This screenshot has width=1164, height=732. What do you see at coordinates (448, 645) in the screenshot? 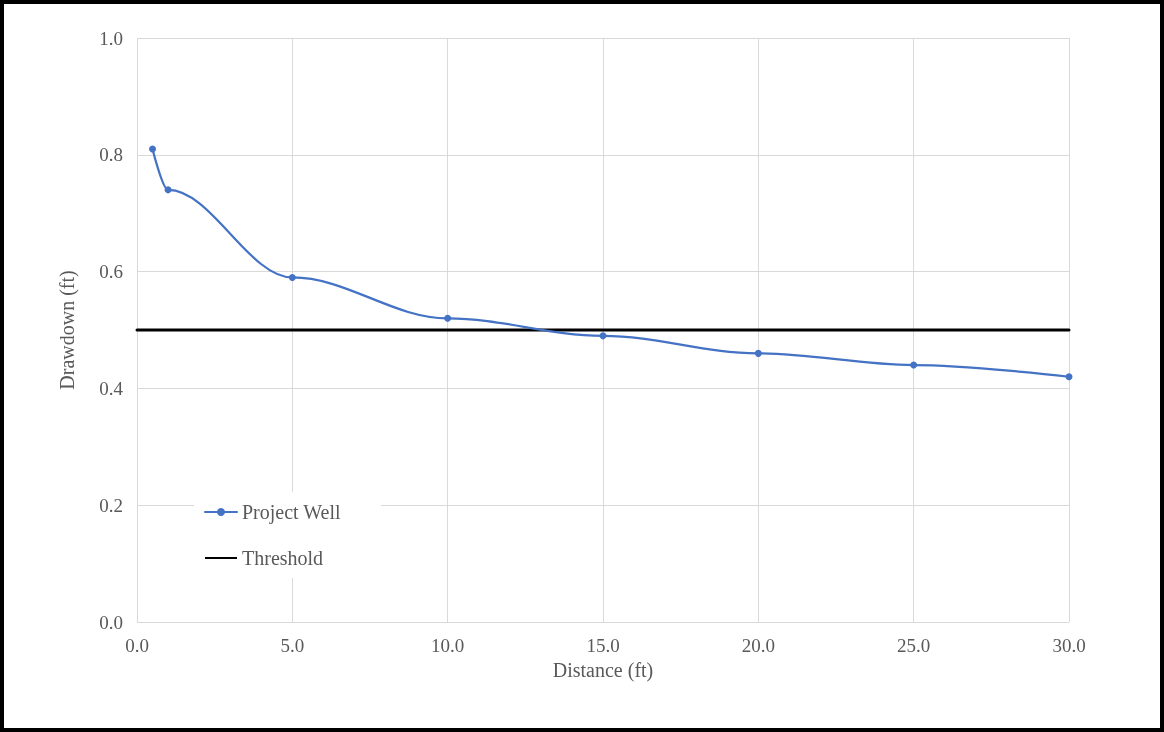
I see `x-tick-label: 10.0` at bounding box center [448, 645].